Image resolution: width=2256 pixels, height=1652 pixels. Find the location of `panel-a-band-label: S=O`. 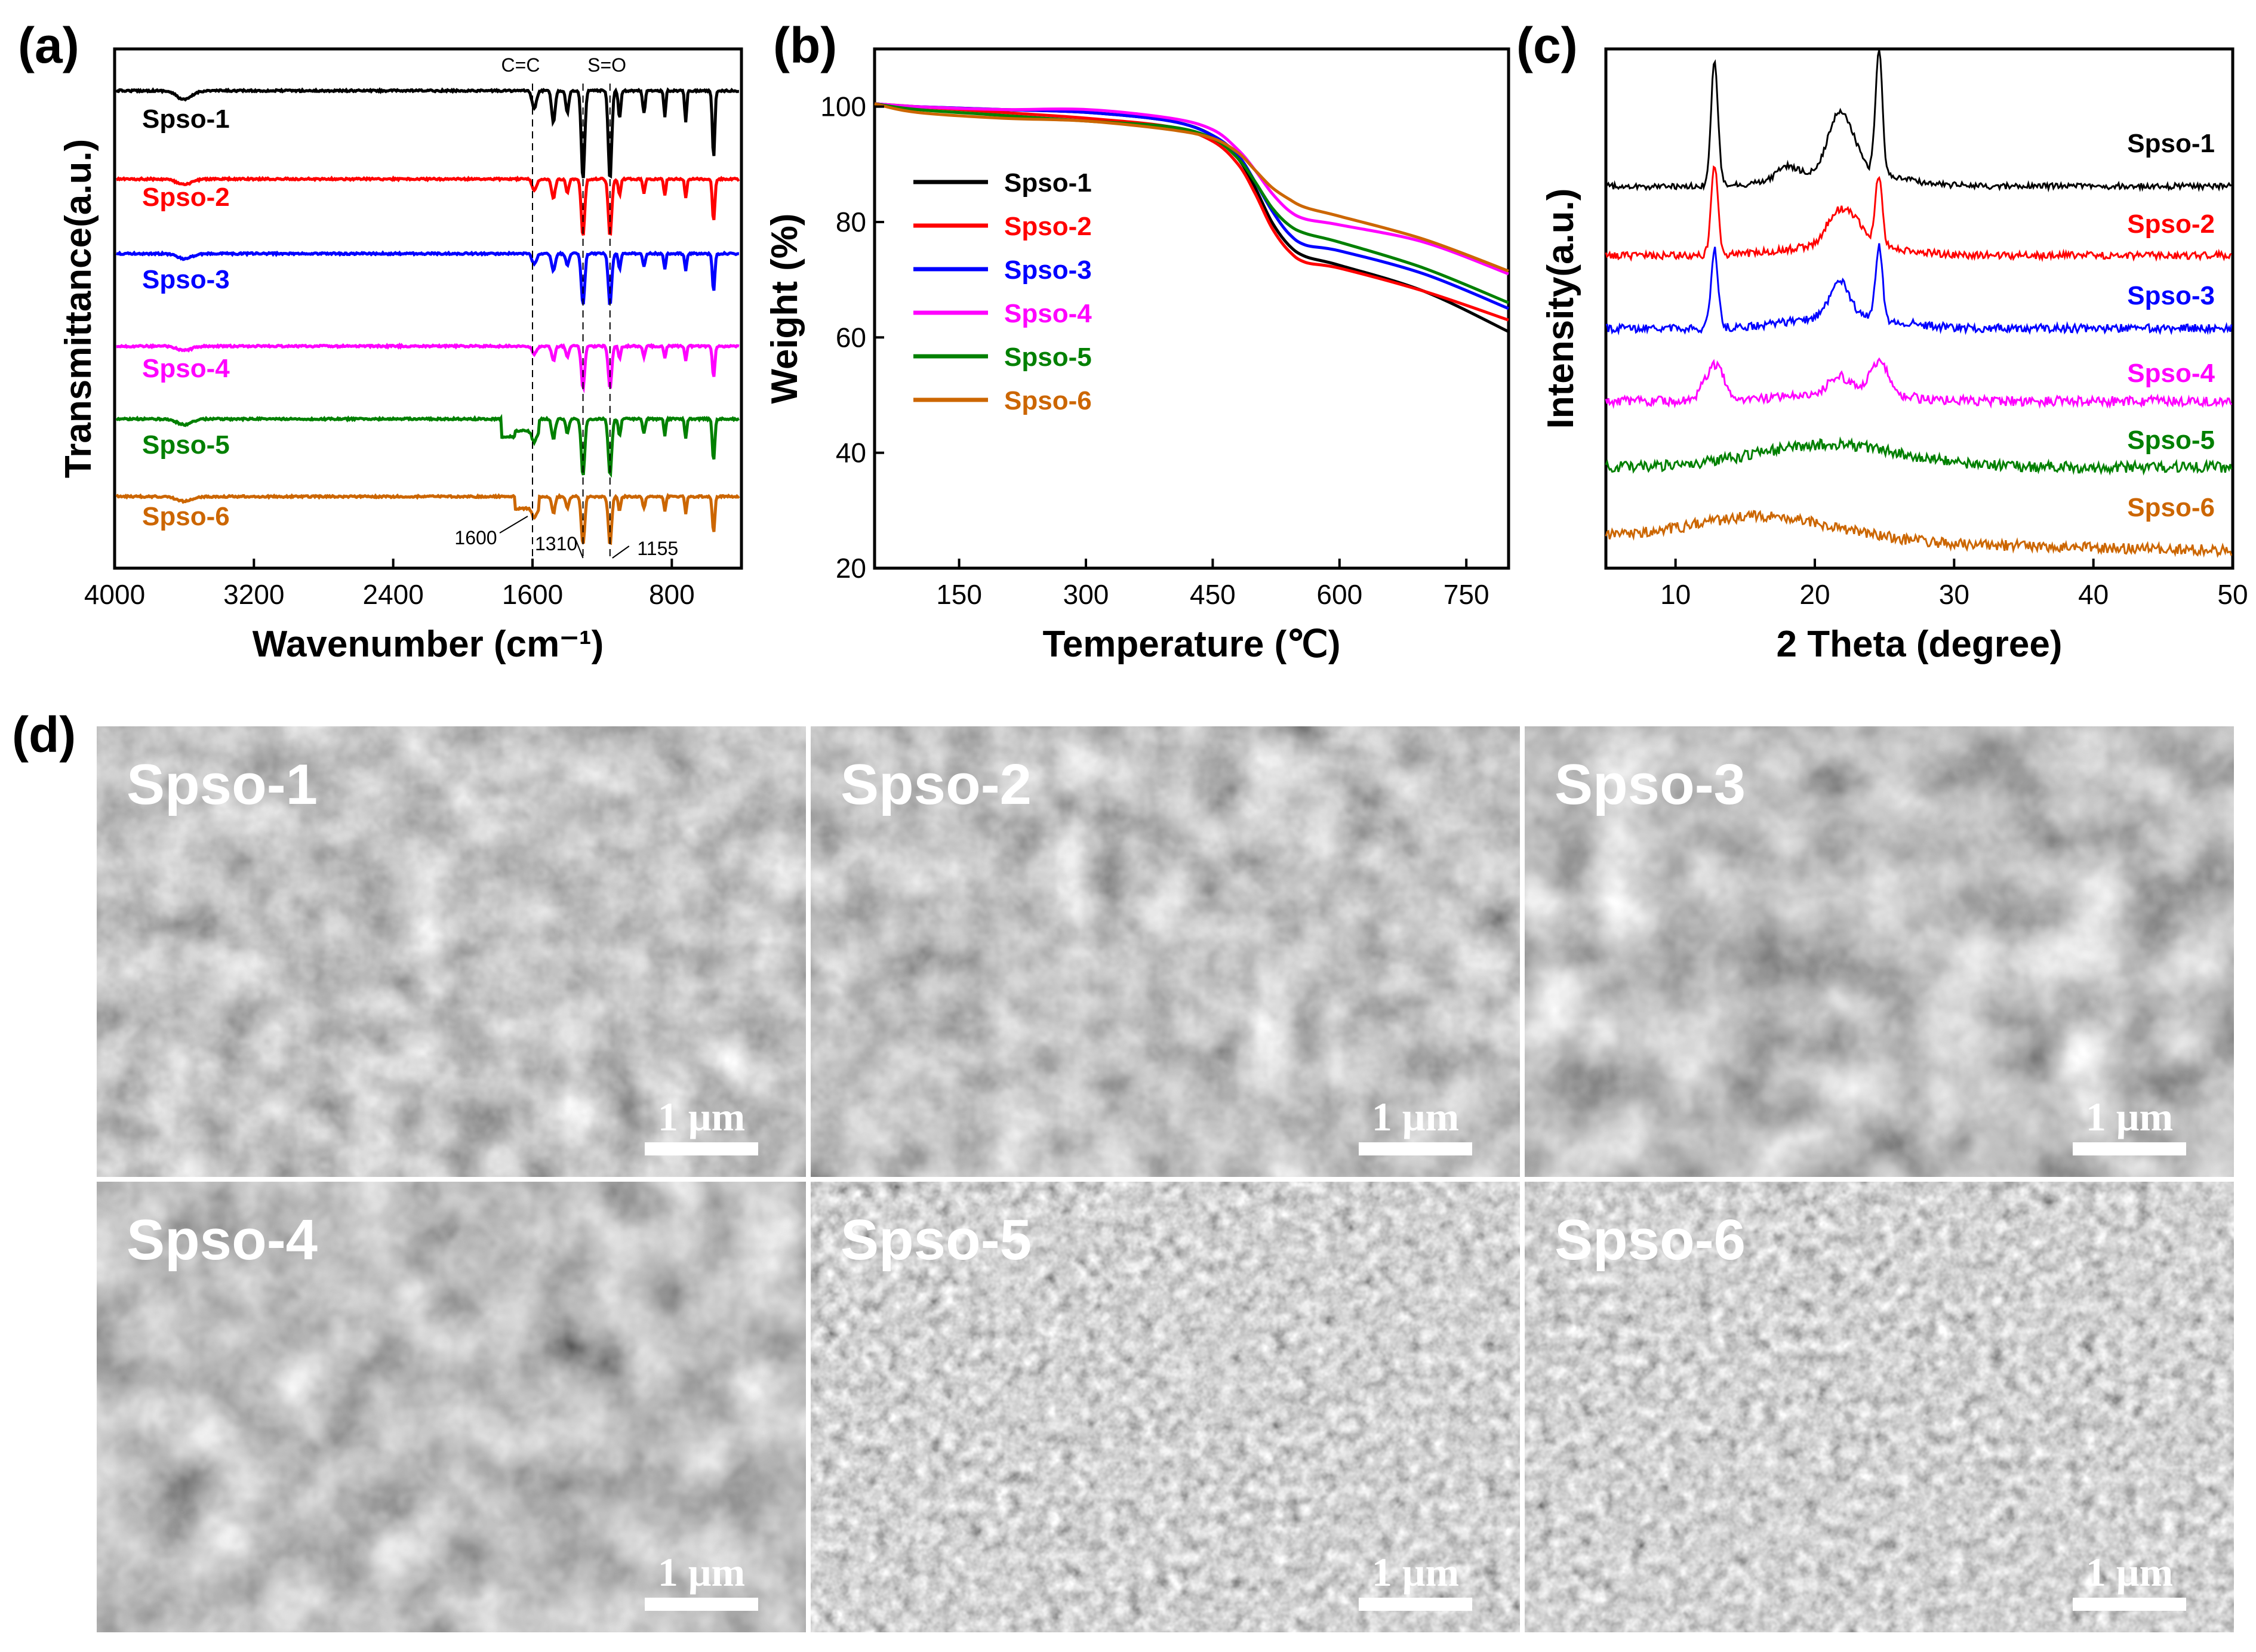

panel-a-band-label: S=O is located at coordinates (606, 65).